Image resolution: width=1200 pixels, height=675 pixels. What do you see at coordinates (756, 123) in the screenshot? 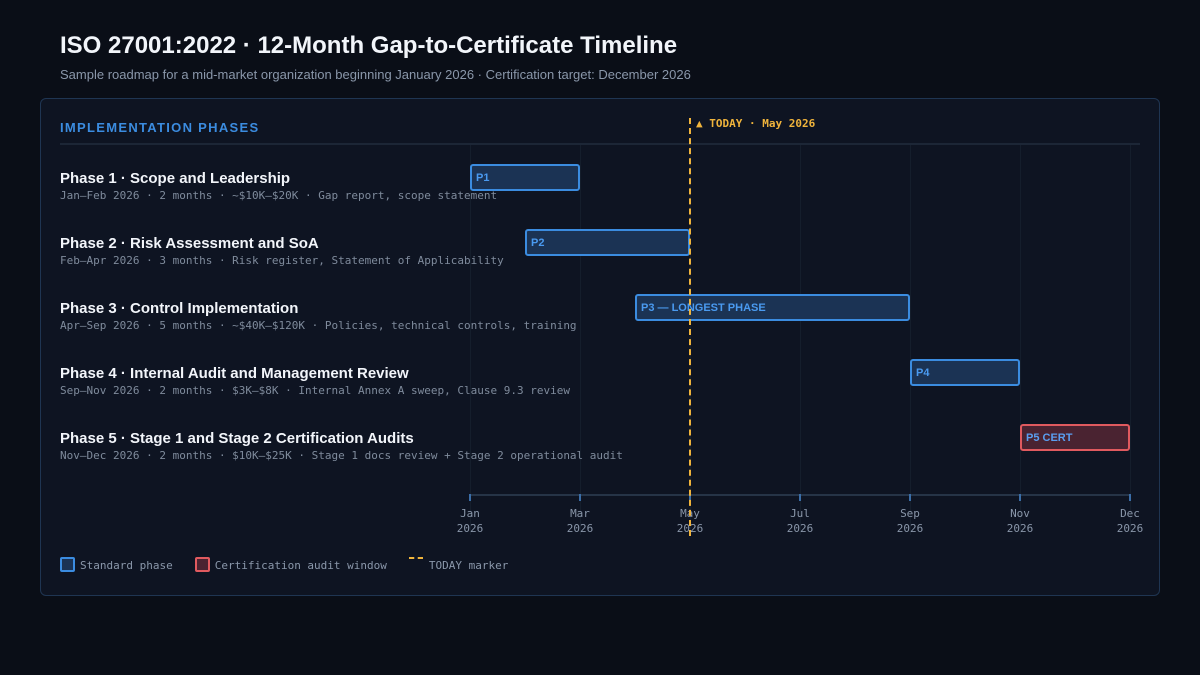
I see `today-label: ▲ TODAY · May 2026` at bounding box center [756, 123].